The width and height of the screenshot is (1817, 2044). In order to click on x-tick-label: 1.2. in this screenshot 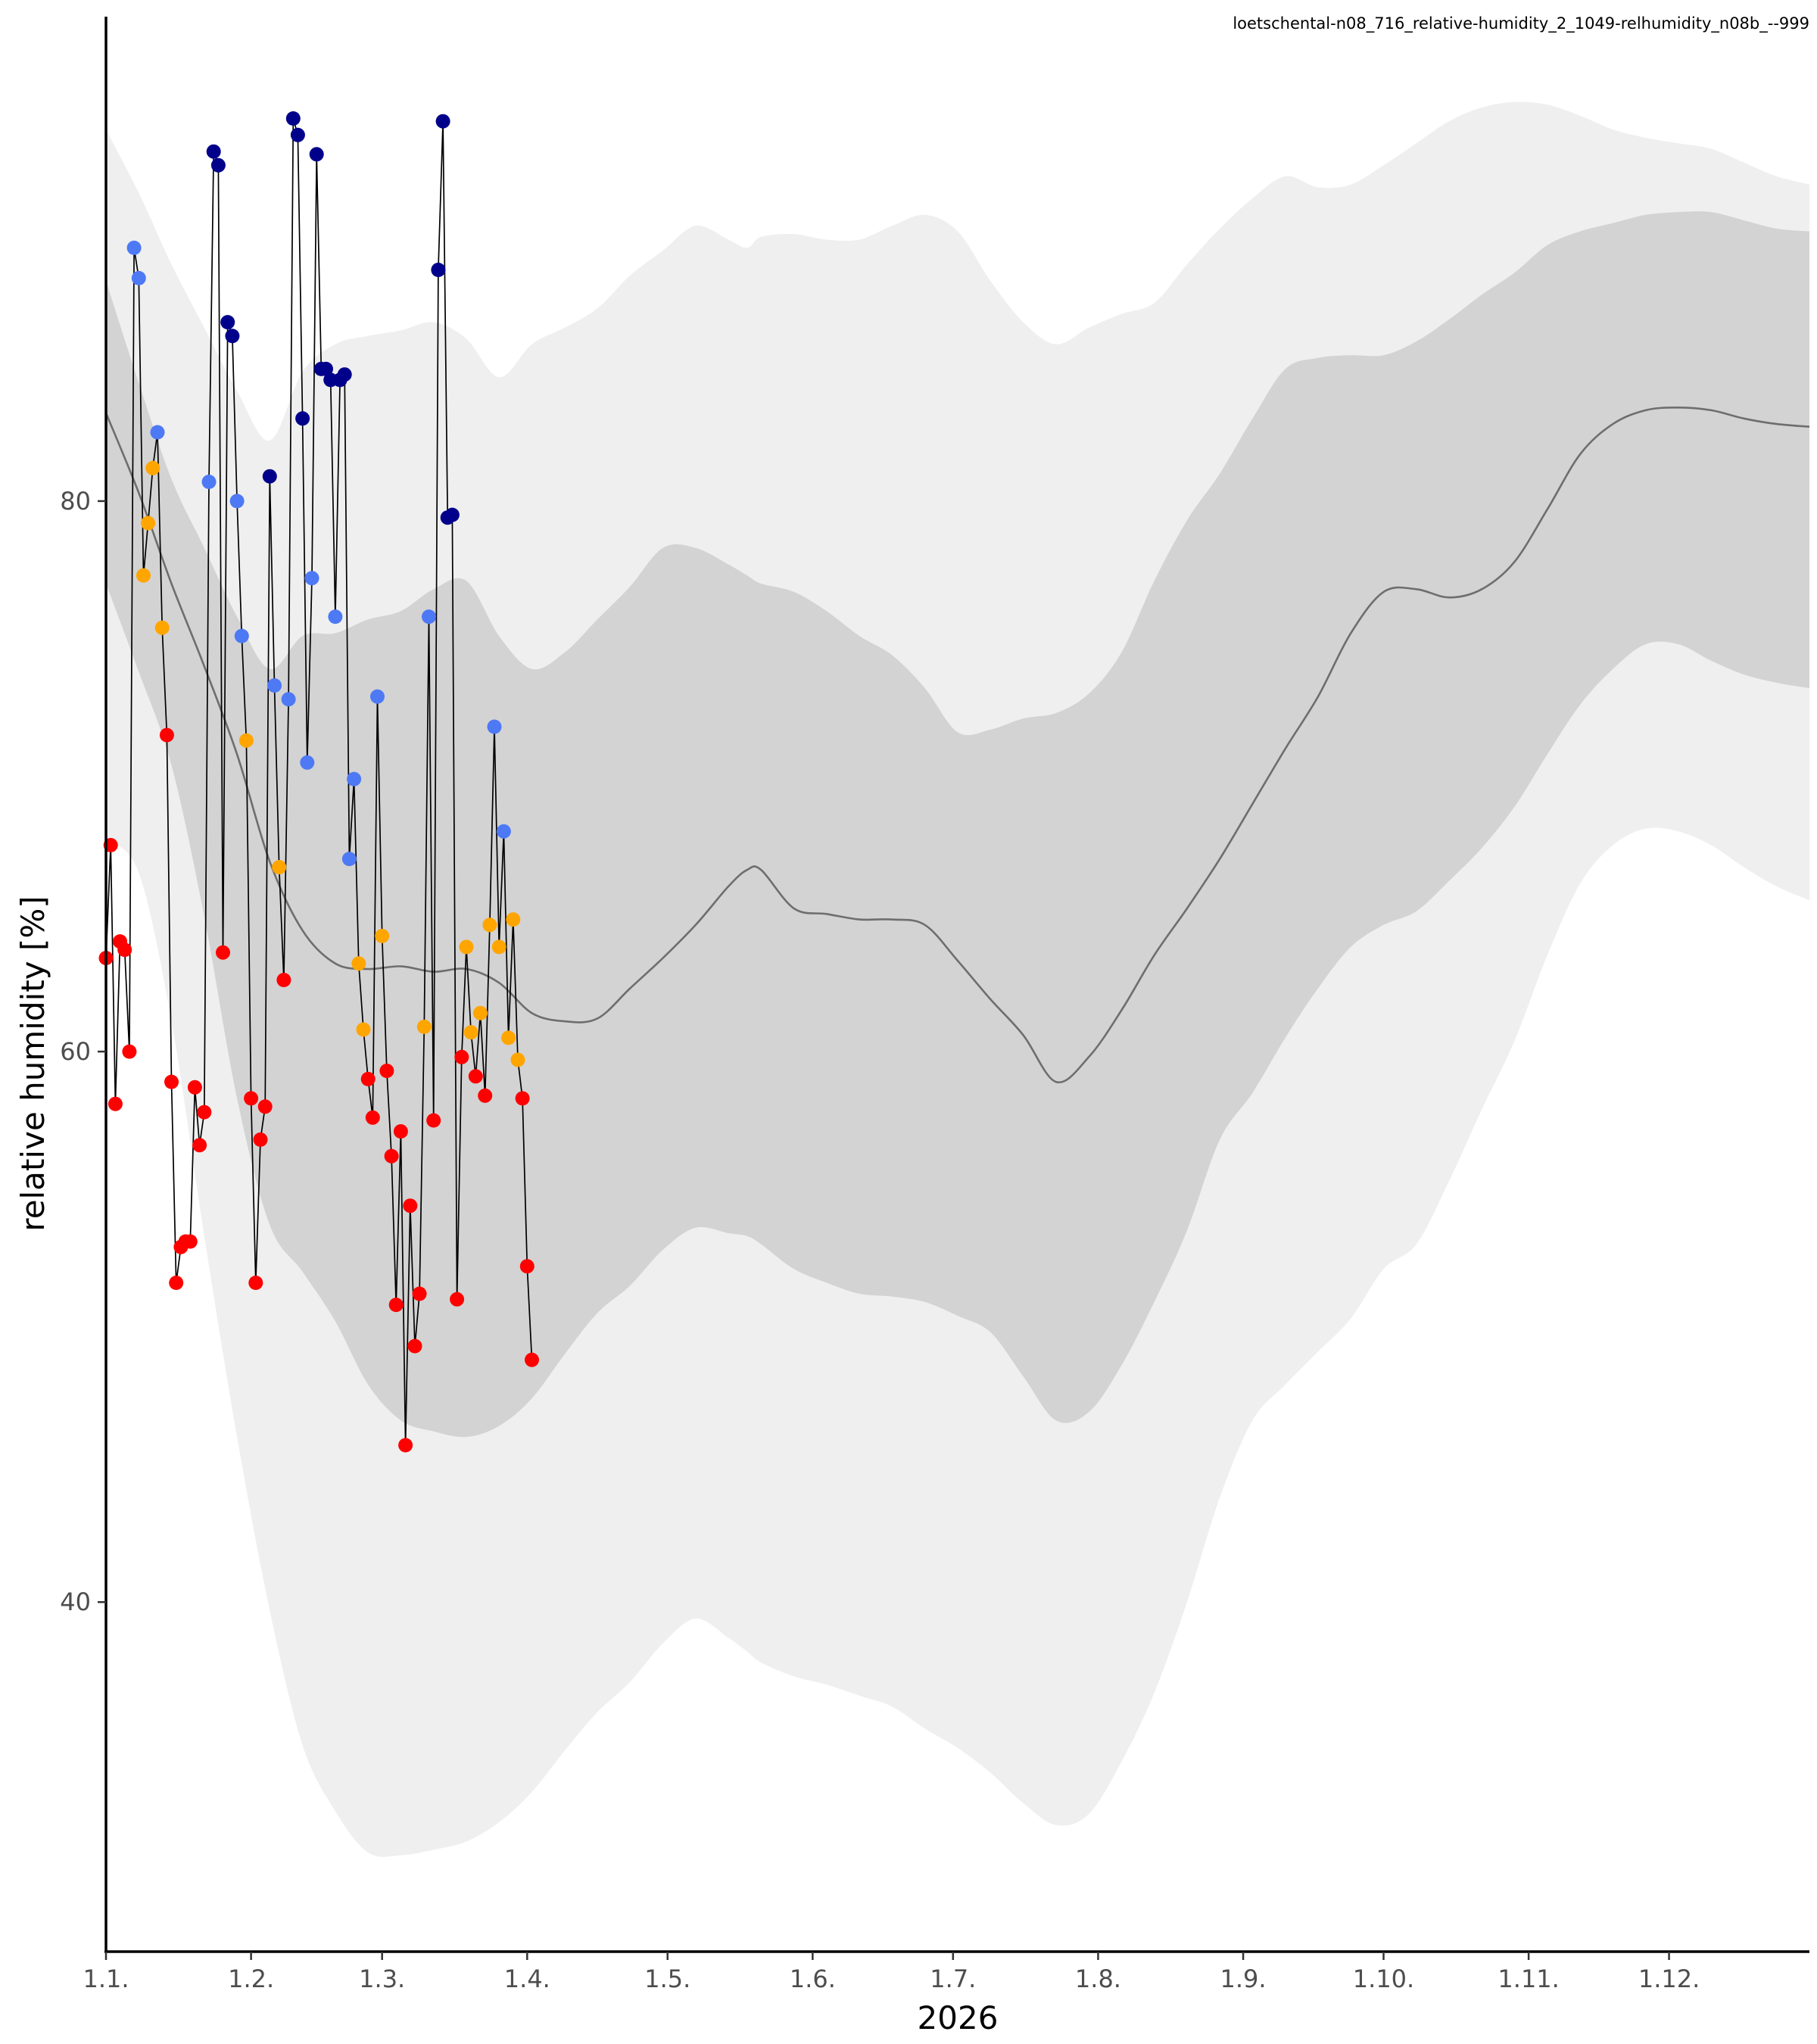, I will do `click(251, 1979)`.